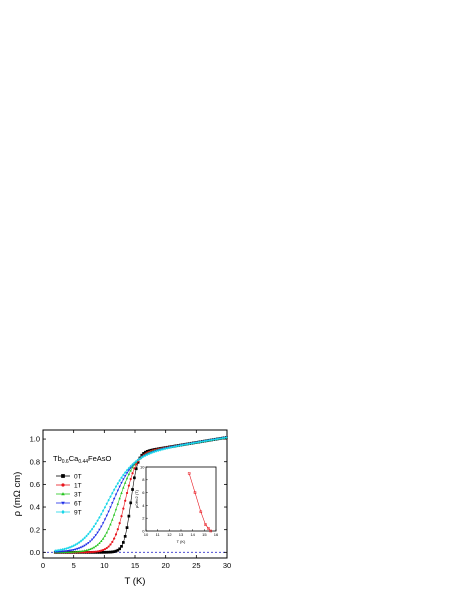  I want to click on legend-marker-3T, so click(63, 494).